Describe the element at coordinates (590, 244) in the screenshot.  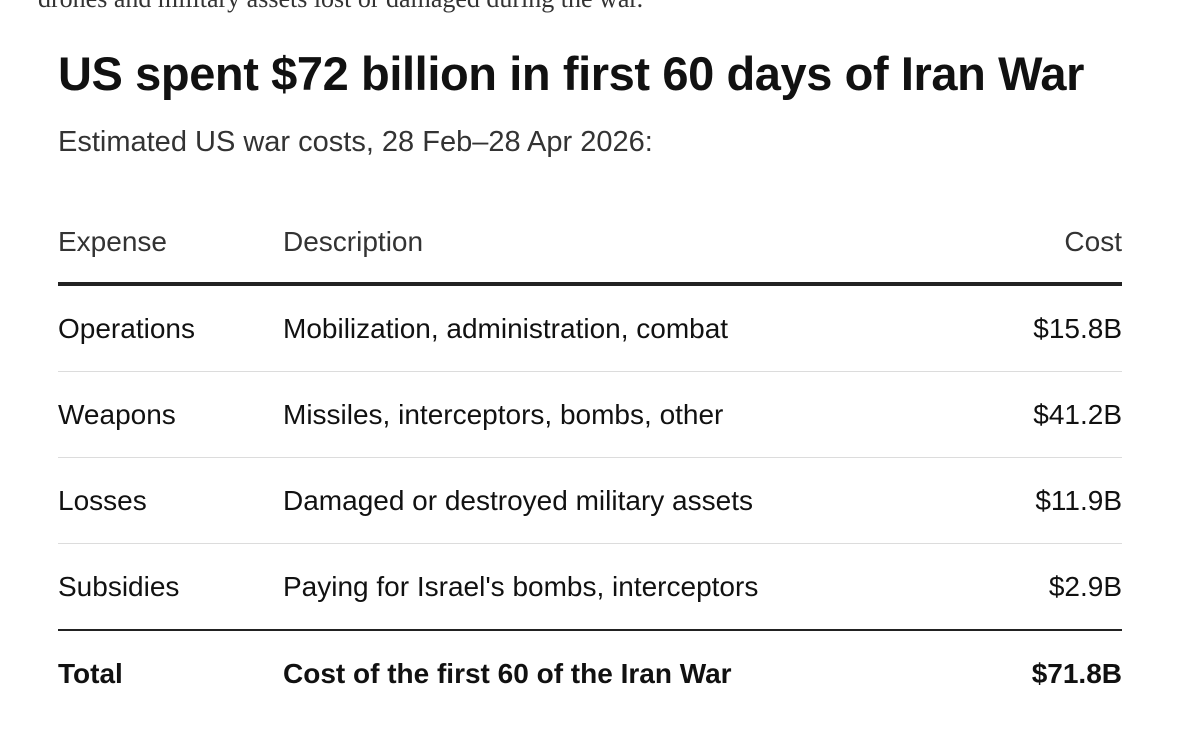
I see `table-header-row: Expense Description Cost` at that location.